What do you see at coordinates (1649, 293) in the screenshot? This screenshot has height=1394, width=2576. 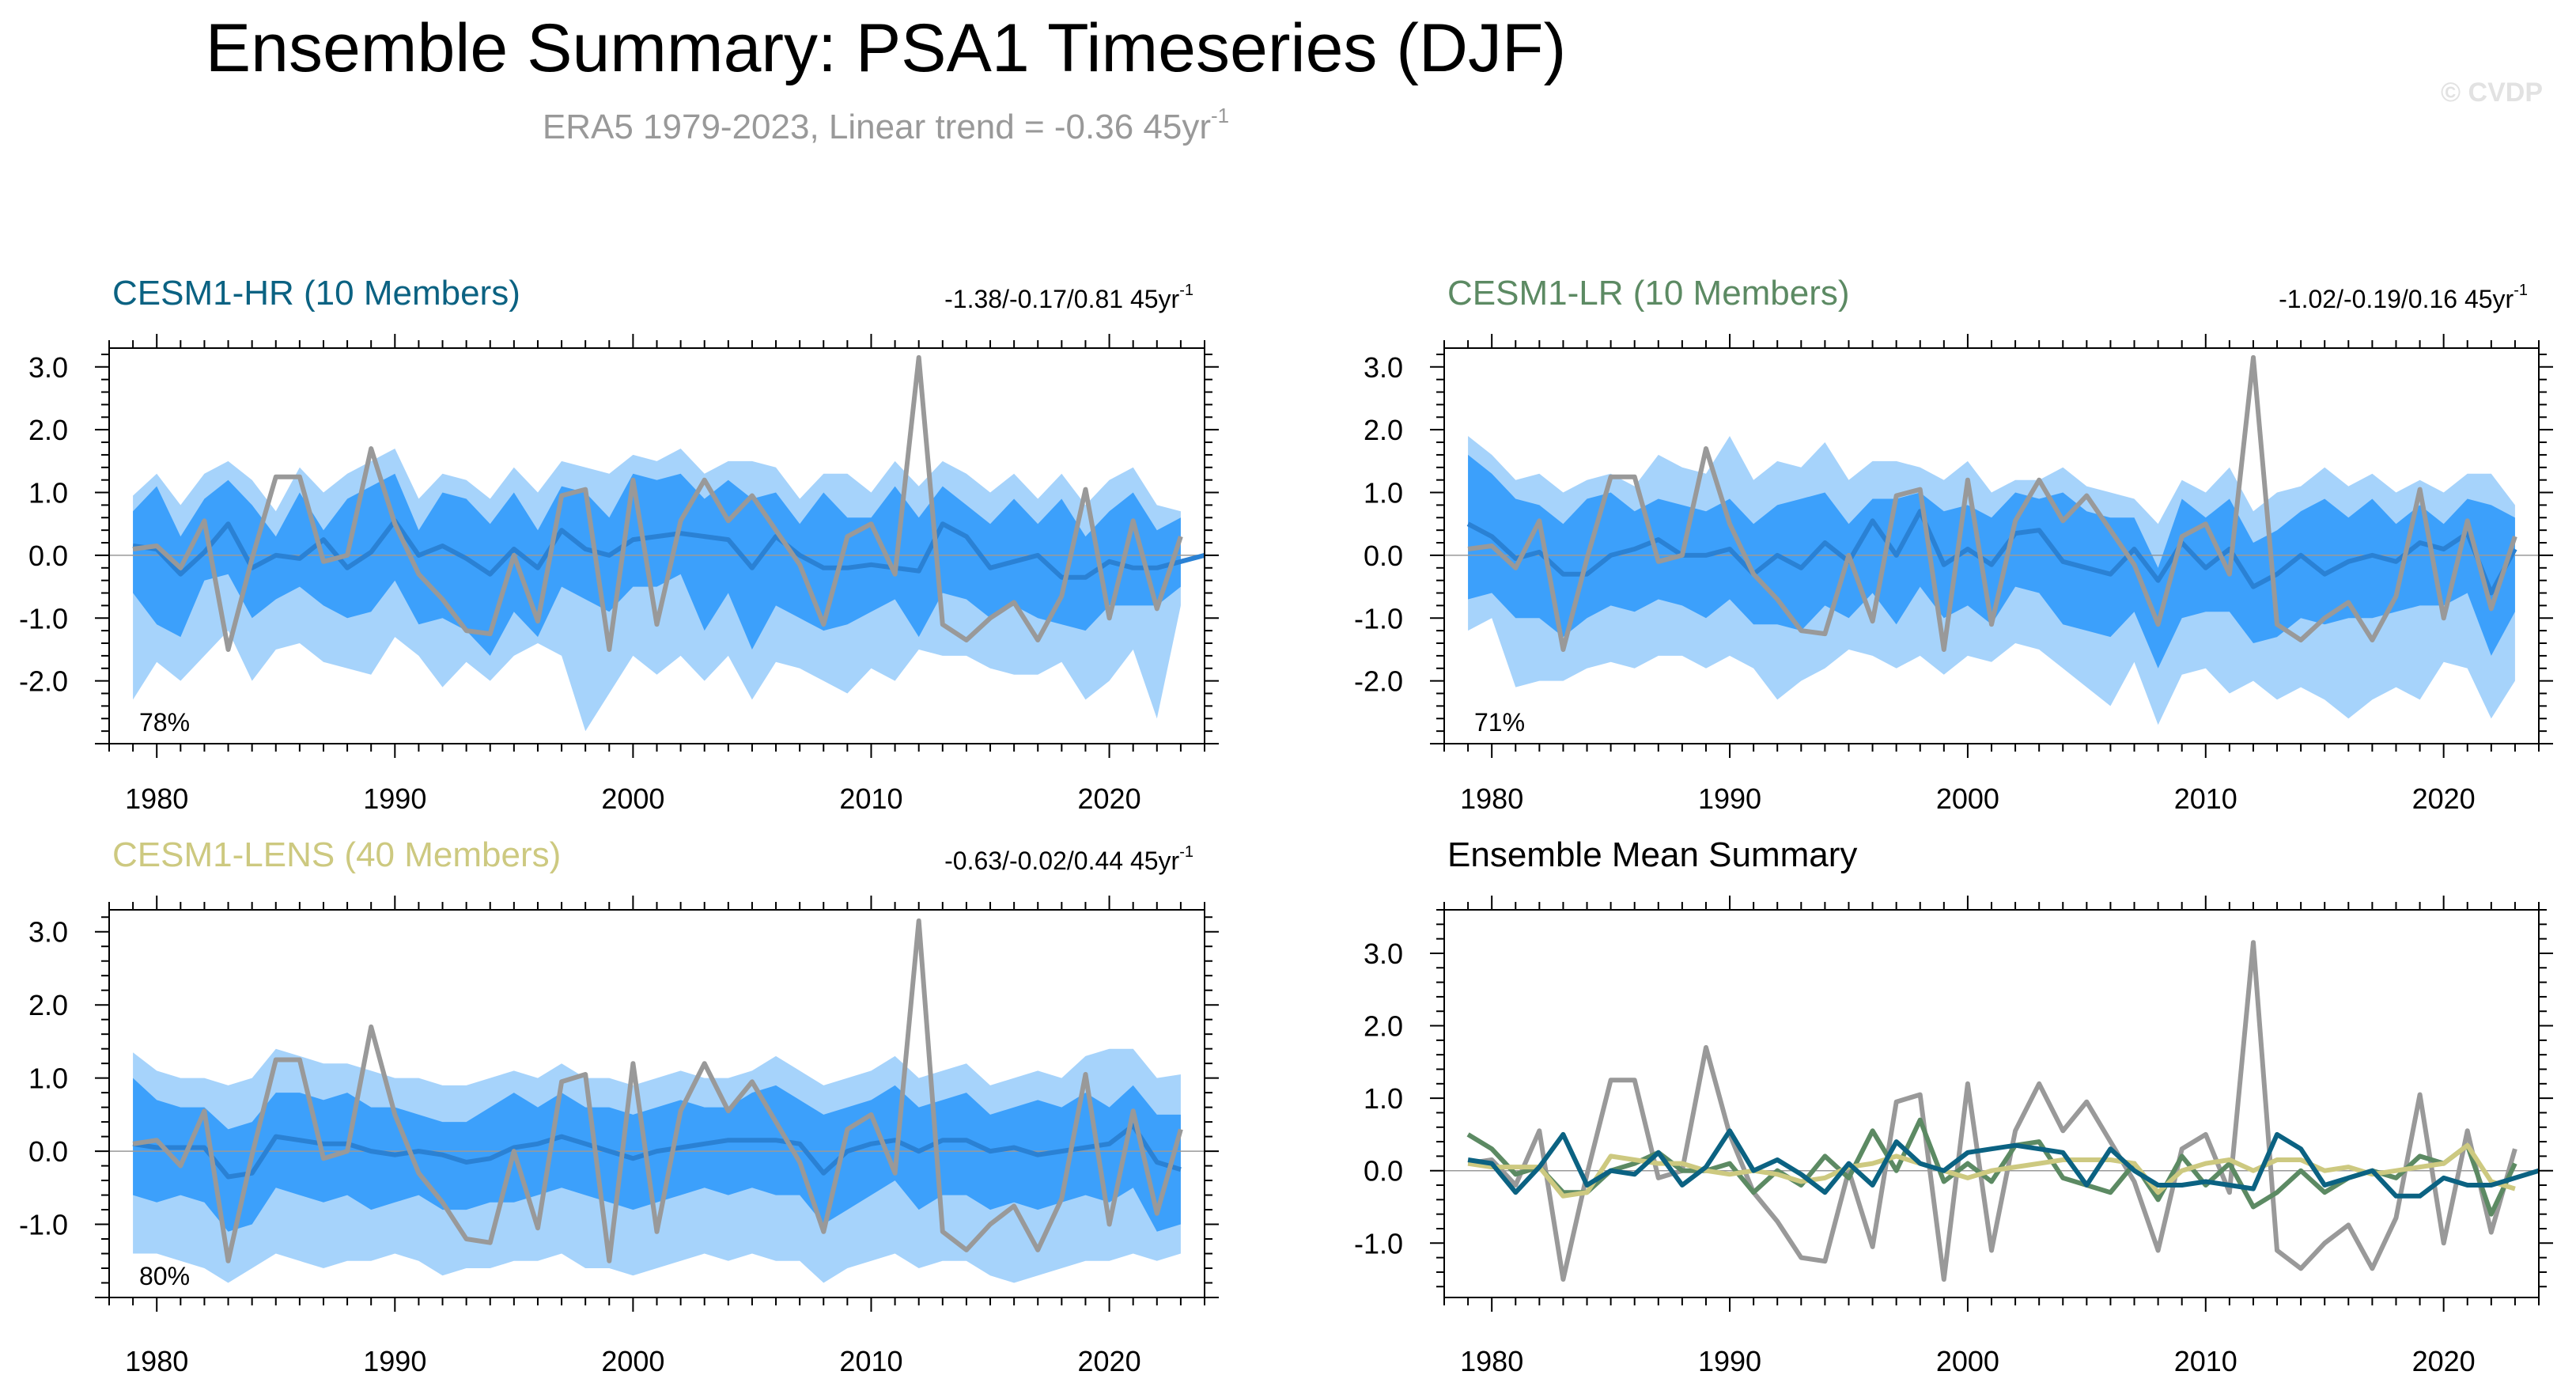 I see `panel-title: CESM1-LR (10 Members)` at bounding box center [1649, 293].